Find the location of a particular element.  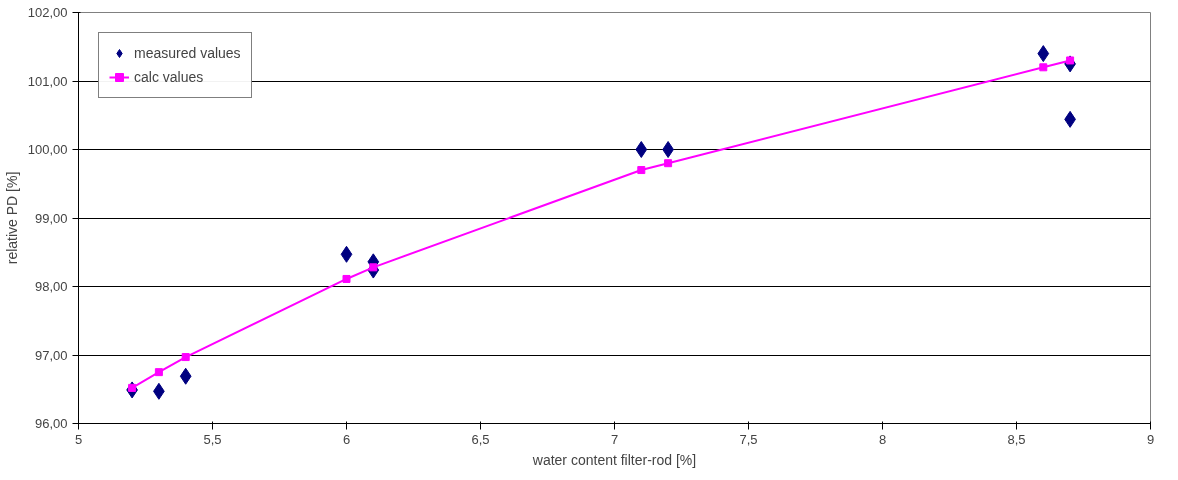

x-tick-label: 5,5 is located at coordinates (212, 439).